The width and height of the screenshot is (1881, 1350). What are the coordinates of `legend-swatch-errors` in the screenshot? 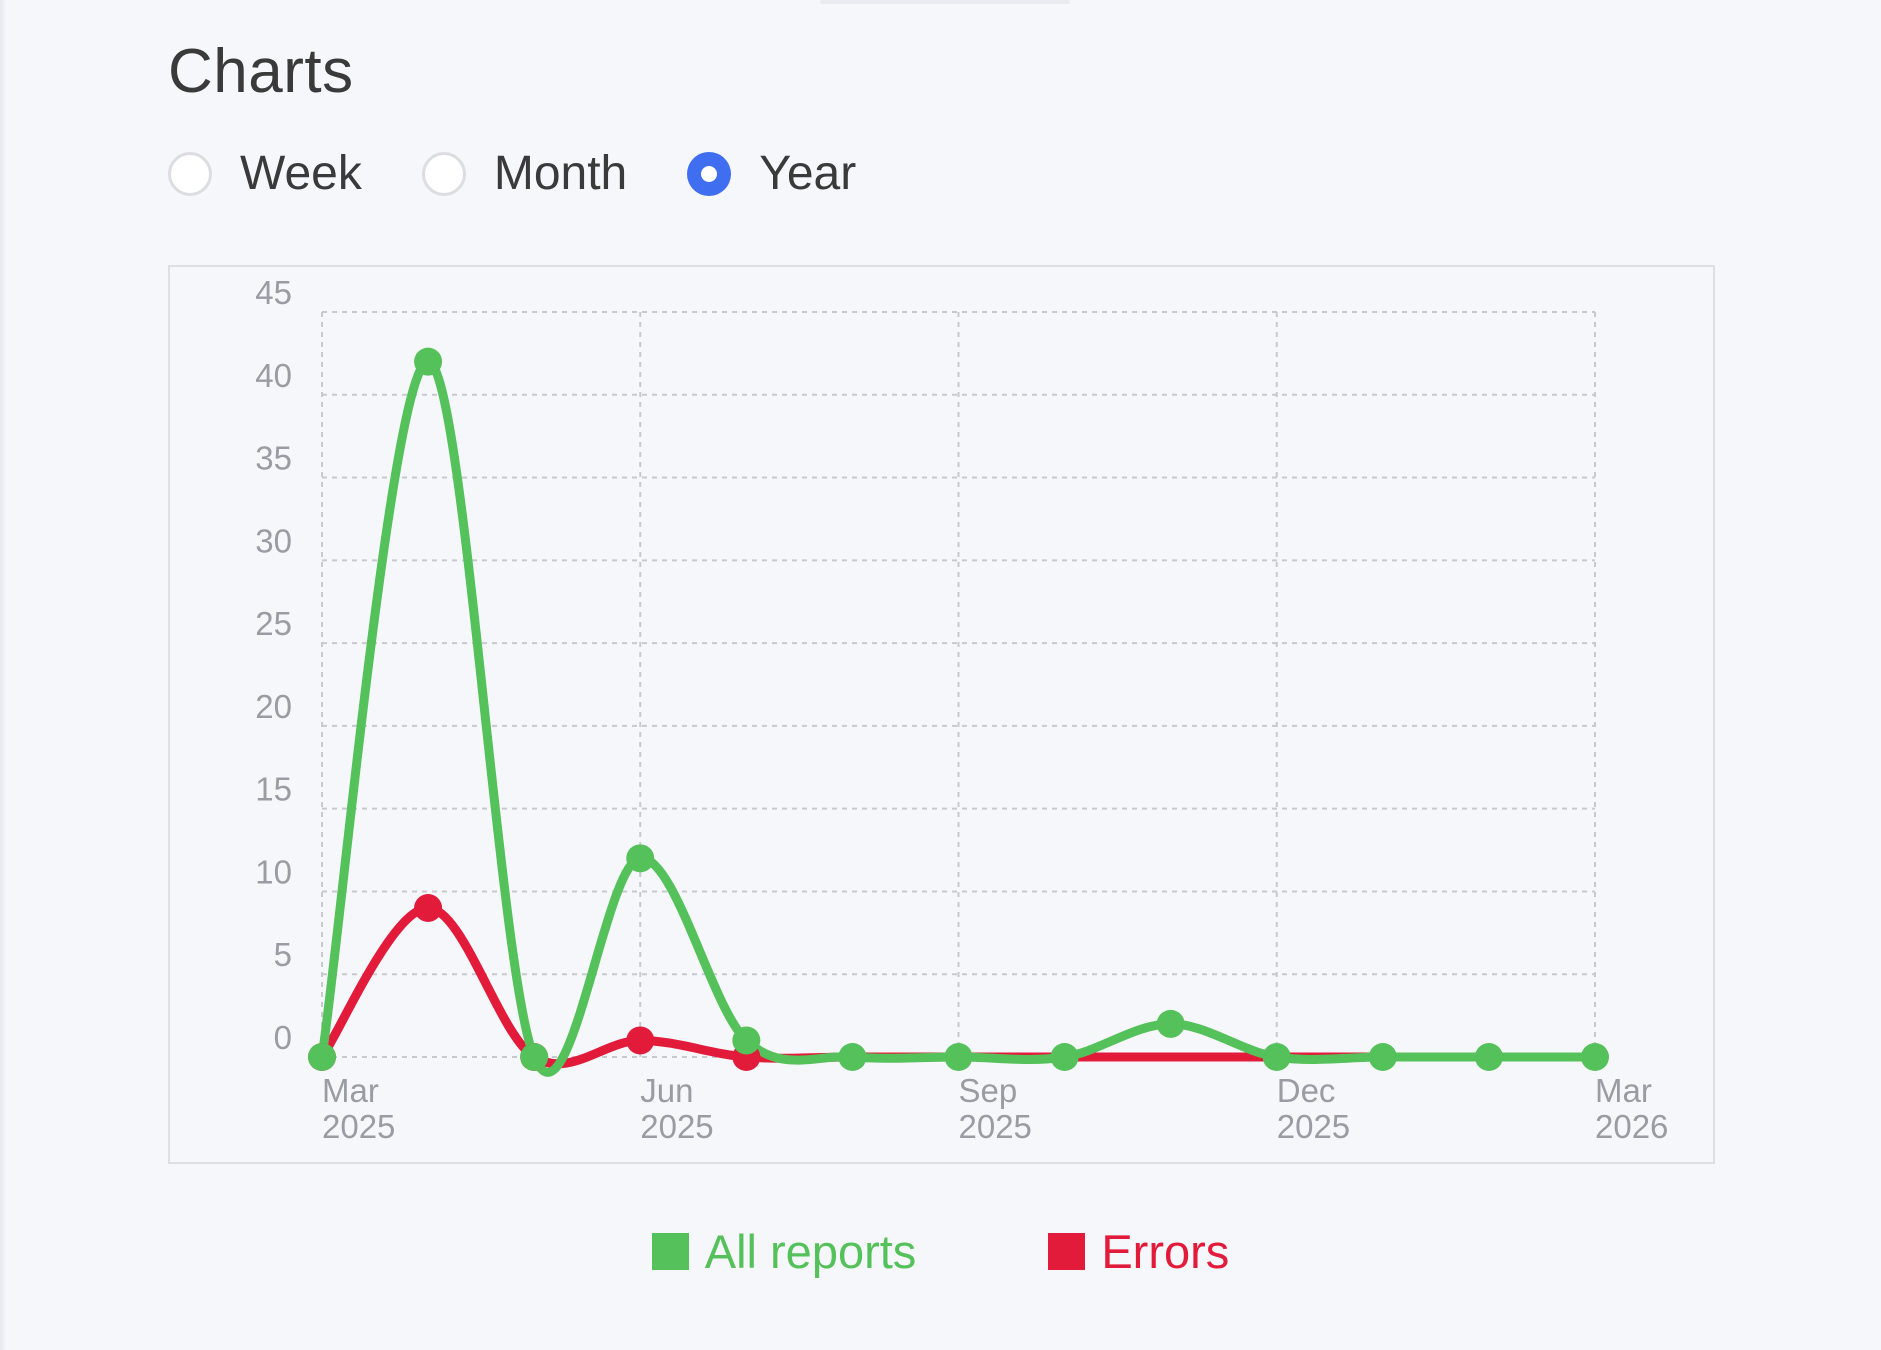 It's located at (1067, 1251).